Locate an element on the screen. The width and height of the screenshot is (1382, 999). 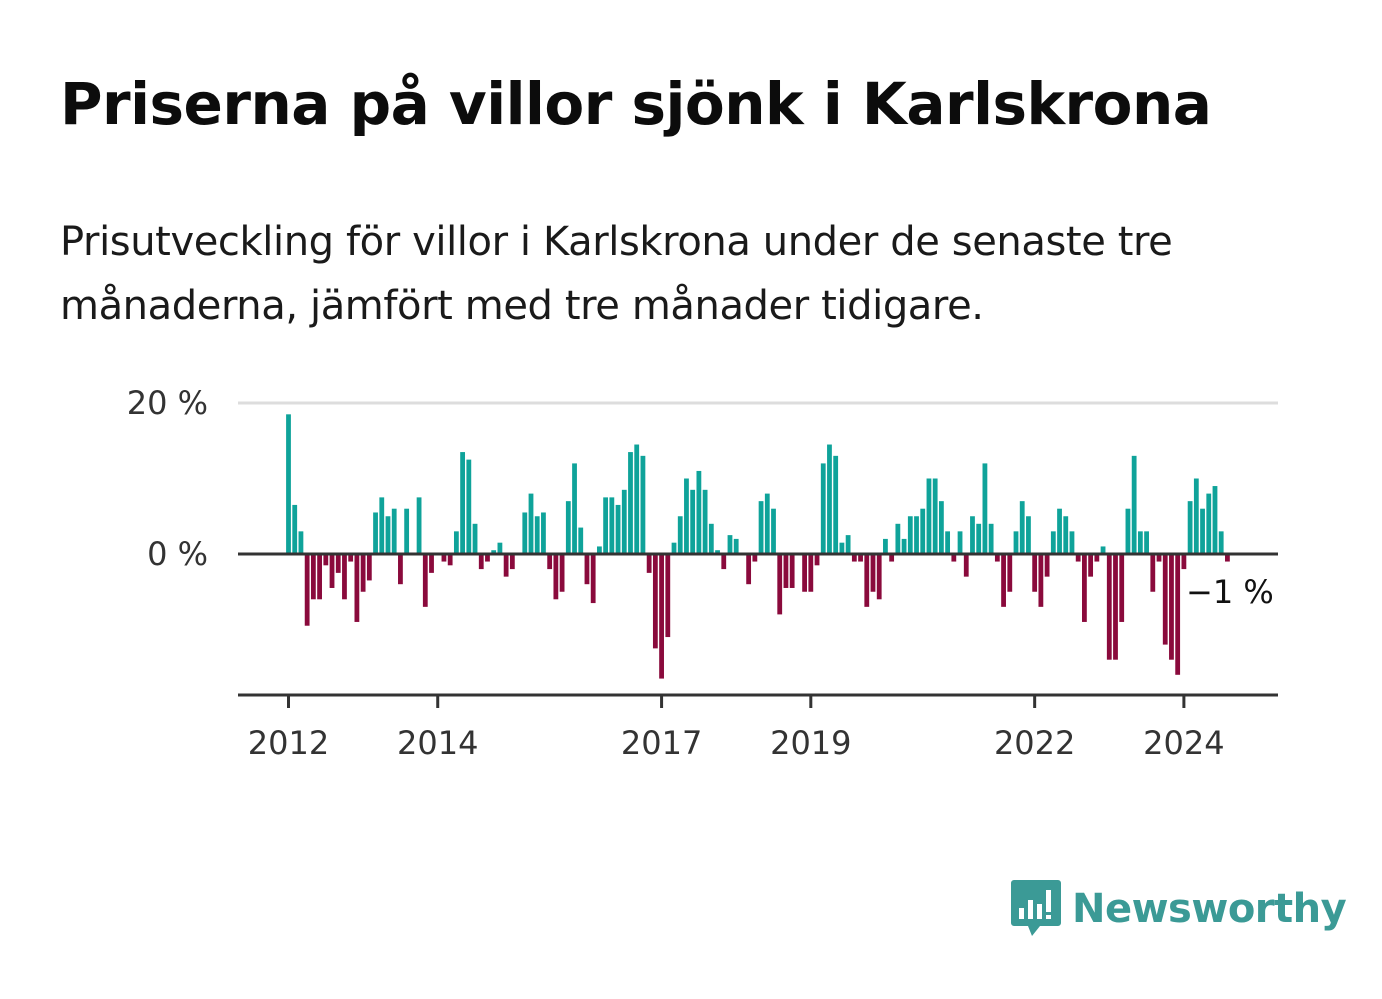
x-tick-label: 2024 is located at coordinates (1183, 743).